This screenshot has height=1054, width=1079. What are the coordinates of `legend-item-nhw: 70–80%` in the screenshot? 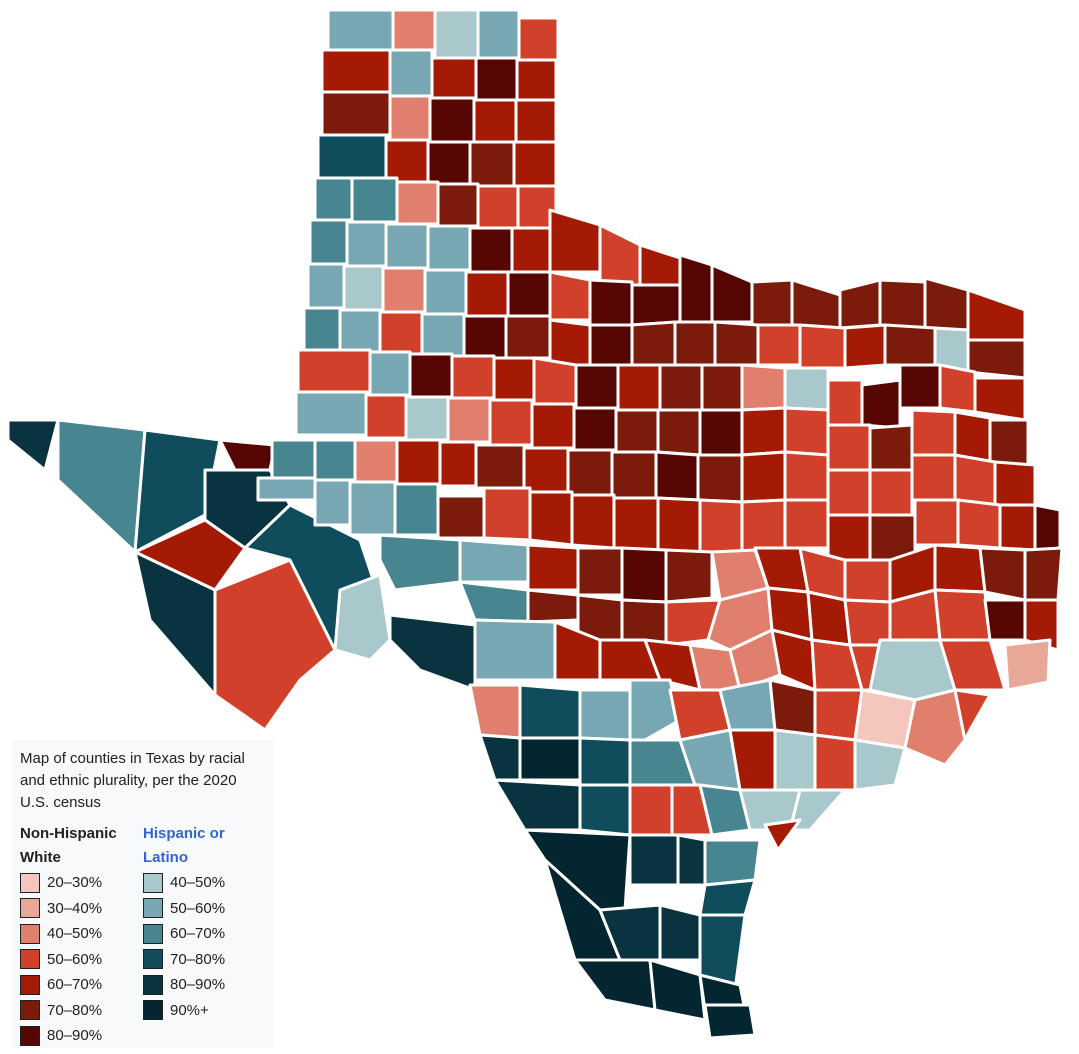 It's located at (81, 1011).